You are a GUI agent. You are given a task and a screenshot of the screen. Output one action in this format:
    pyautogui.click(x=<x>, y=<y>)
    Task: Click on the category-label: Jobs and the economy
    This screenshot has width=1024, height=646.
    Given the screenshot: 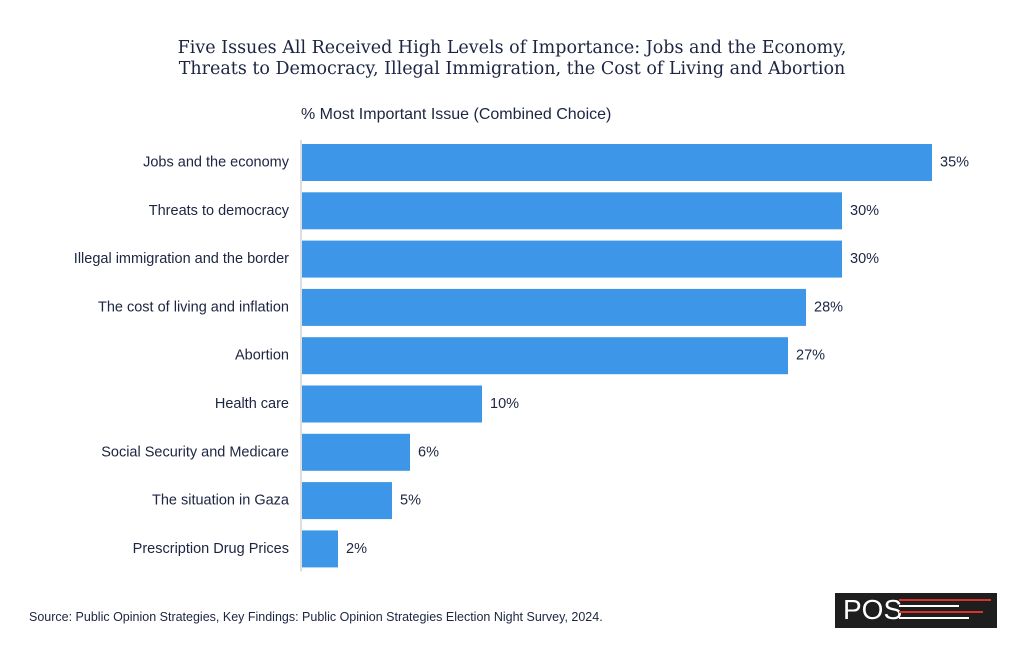 What is the action you would take?
    pyautogui.click(x=216, y=163)
    